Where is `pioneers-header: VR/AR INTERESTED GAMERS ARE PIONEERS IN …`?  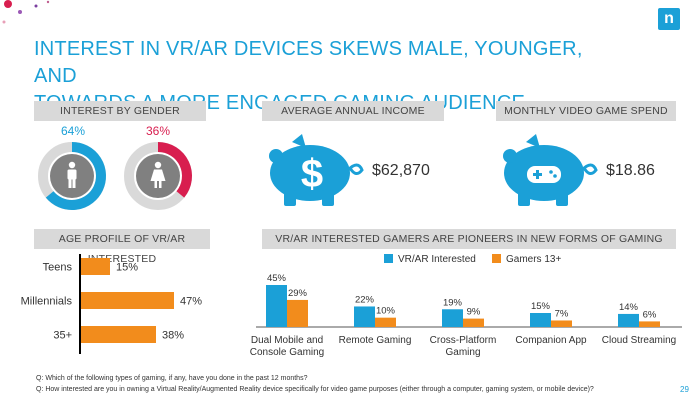
pioneers-header: VR/AR INTERESTED GAMERS ARE PIONEERS IN … is located at coordinates (469, 239).